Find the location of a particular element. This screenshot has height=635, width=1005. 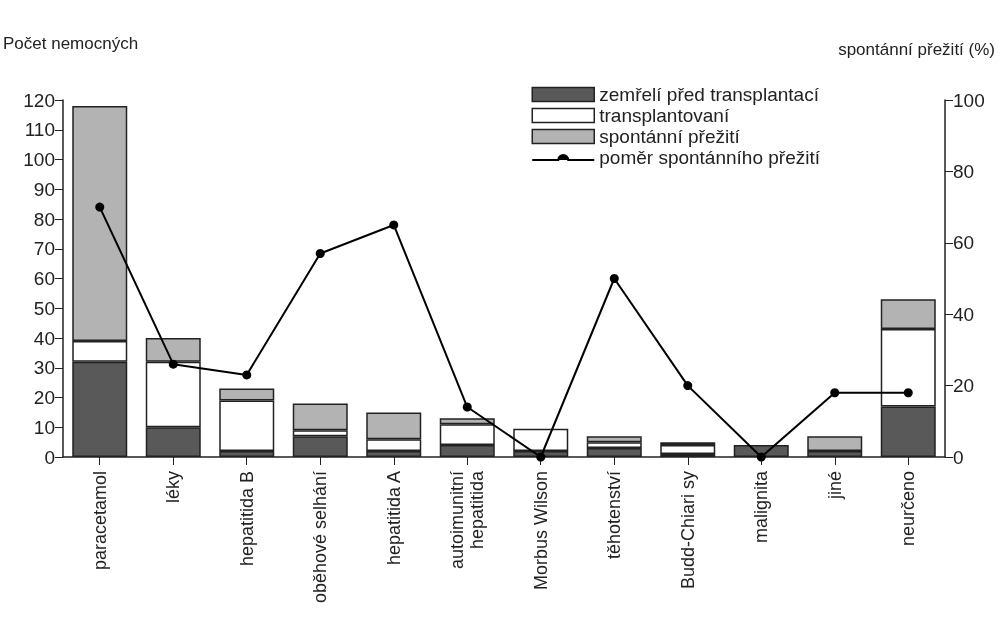

y2-tick-label: 20 is located at coordinates (964, 386).